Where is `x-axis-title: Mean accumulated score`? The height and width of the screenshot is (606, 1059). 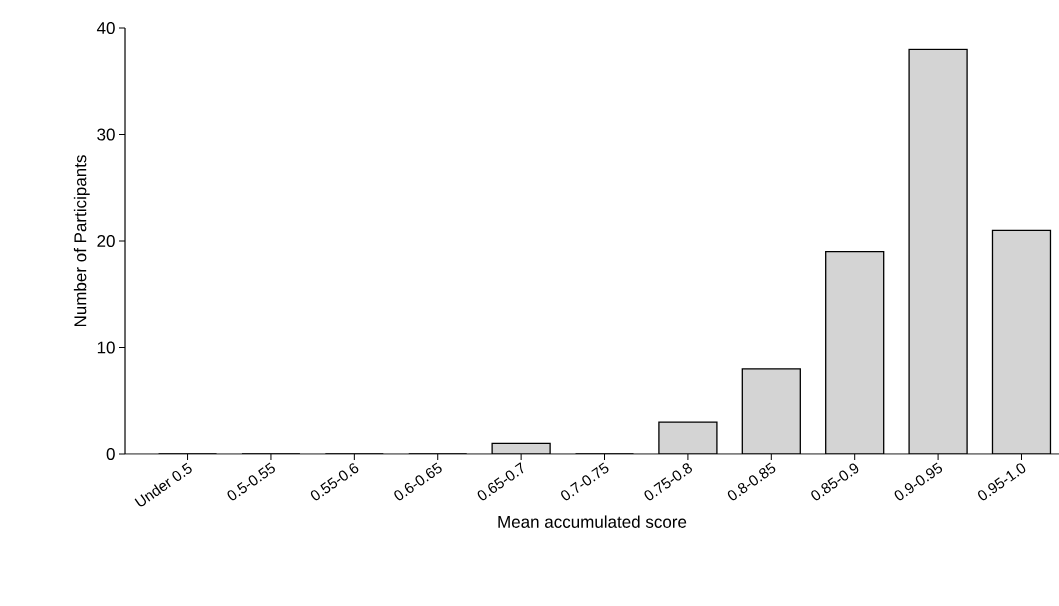
x-axis-title: Mean accumulated score is located at coordinates (592, 521).